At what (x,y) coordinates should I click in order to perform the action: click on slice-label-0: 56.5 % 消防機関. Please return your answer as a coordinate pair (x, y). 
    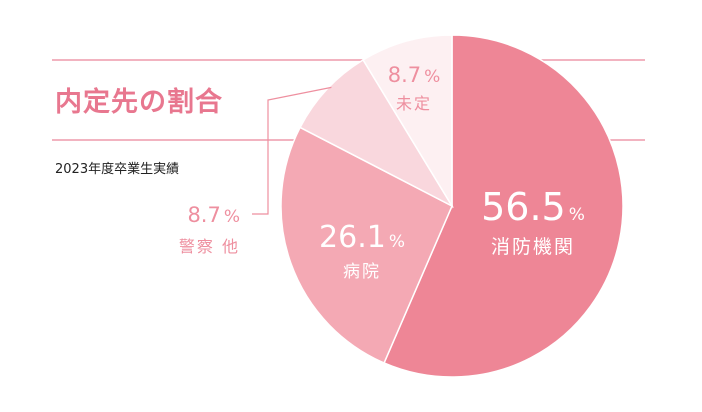
    Looking at the image, I should click on (533, 221).